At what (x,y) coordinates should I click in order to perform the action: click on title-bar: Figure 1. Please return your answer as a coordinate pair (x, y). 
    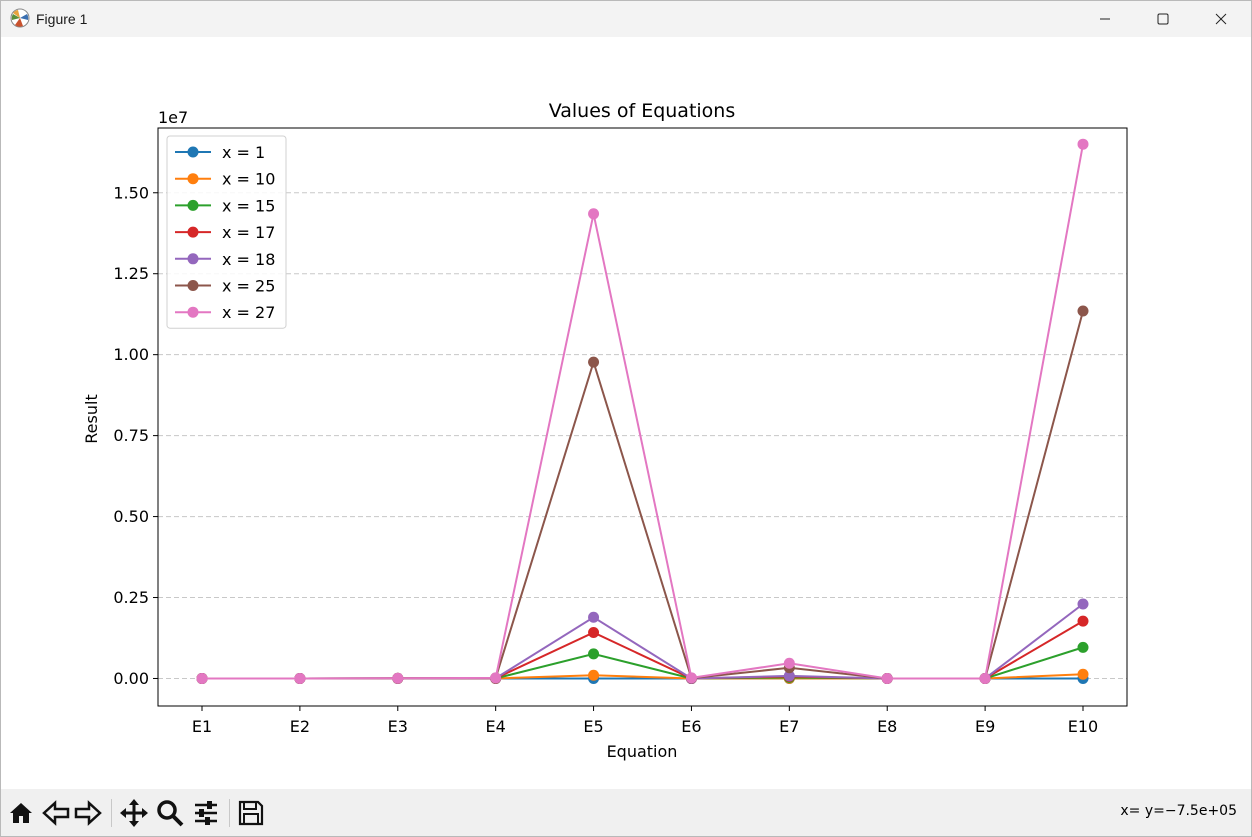
    Looking at the image, I should click on (626, 19).